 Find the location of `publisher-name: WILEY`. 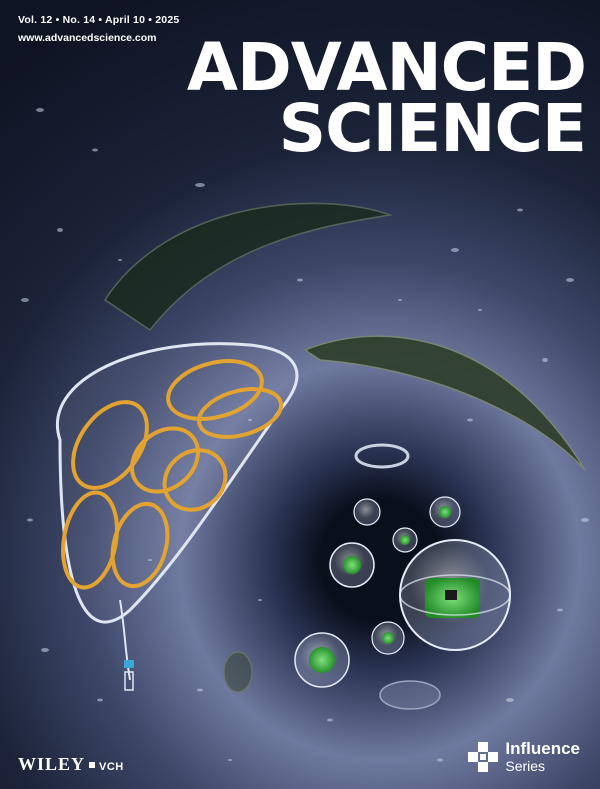

publisher-name: WILEY is located at coordinates (52, 764).